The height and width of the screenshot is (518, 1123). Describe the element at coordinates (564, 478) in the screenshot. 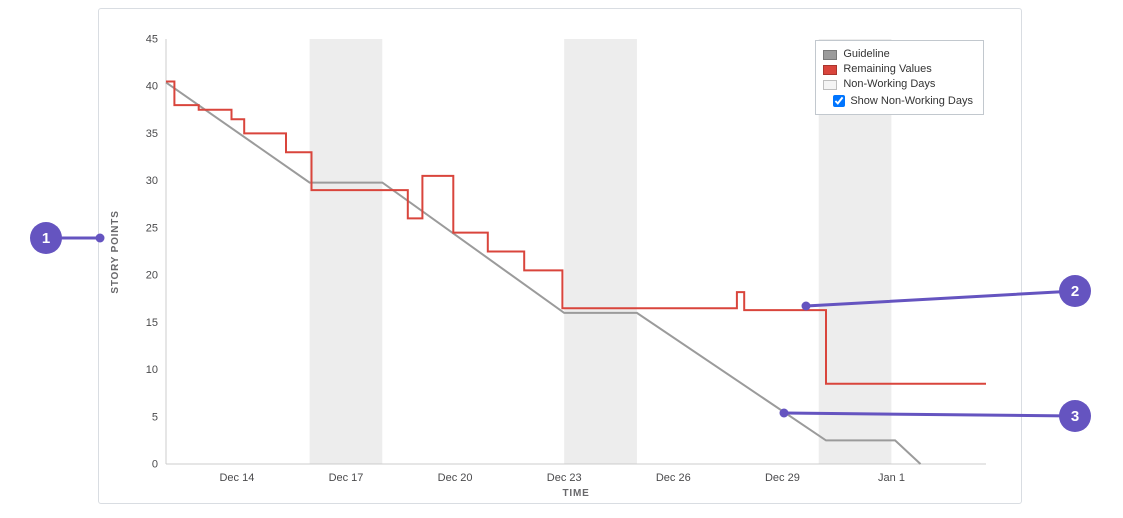

I see `x-tick-label: Dec 23` at that location.